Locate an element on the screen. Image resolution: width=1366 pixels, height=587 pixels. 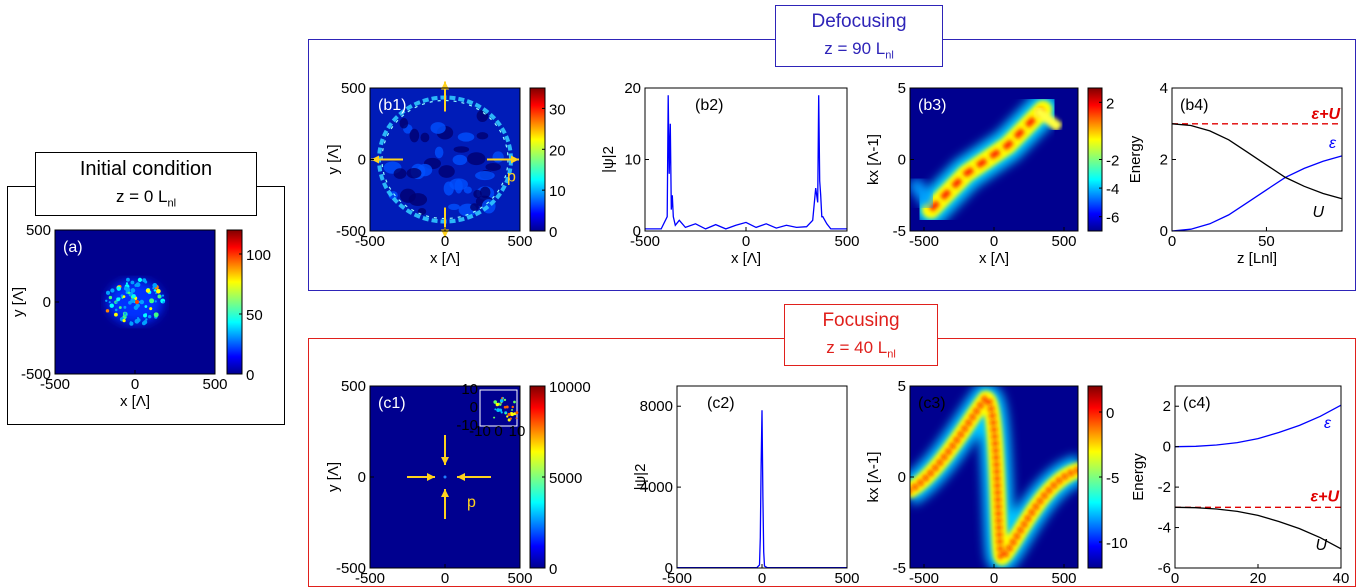
x-tick-label-b4: 50 is located at coordinates (1266, 241).